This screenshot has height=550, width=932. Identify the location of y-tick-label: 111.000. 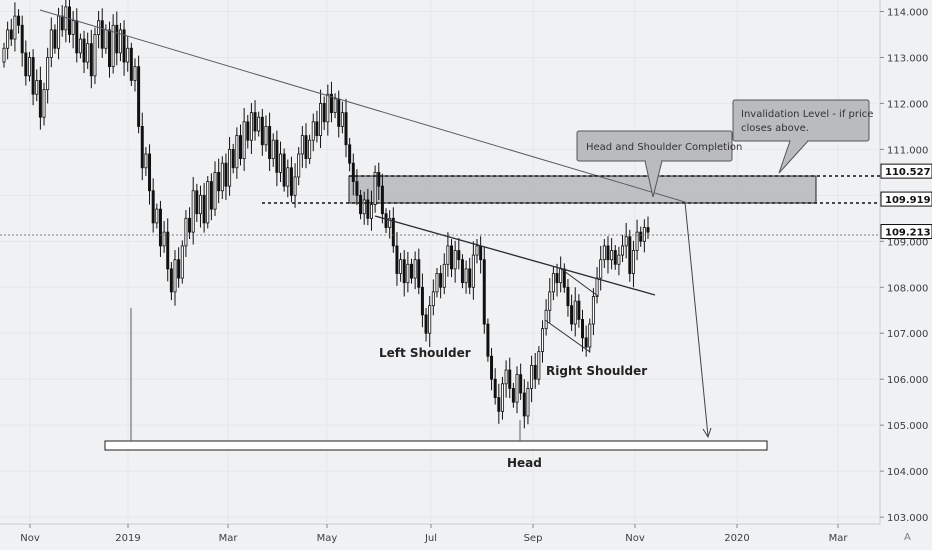
(907, 150).